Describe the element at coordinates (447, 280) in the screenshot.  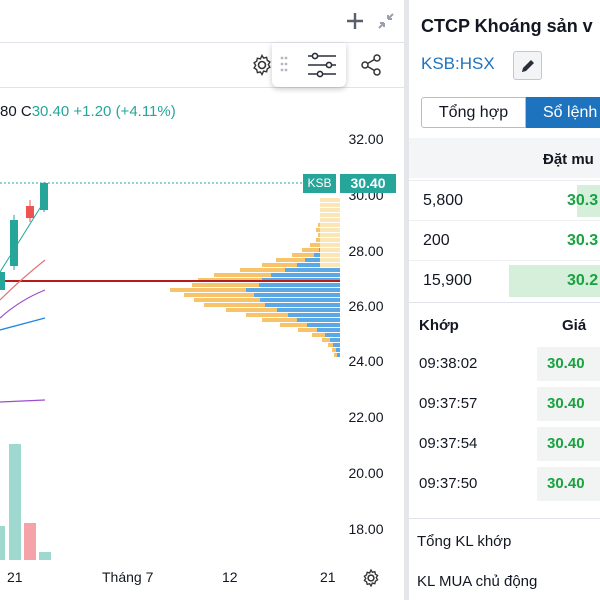
I see `bid-volume: 15,900` at that location.